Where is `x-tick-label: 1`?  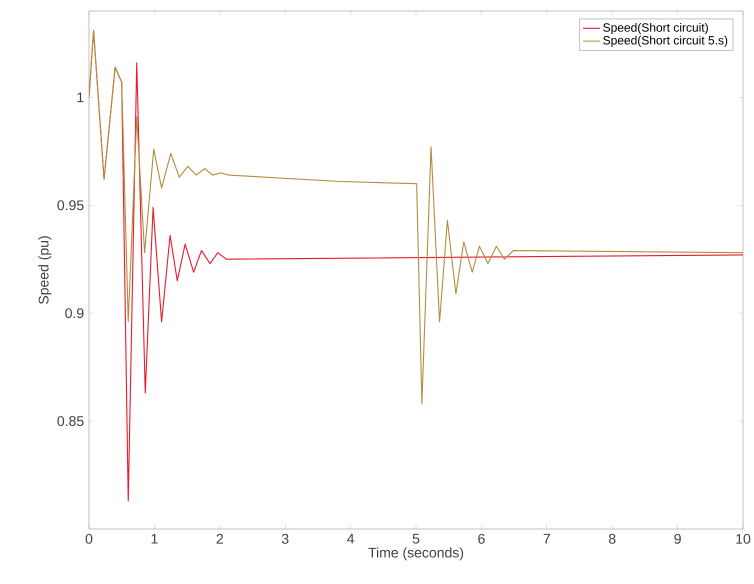
x-tick-label: 1 is located at coordinates (155, 539).